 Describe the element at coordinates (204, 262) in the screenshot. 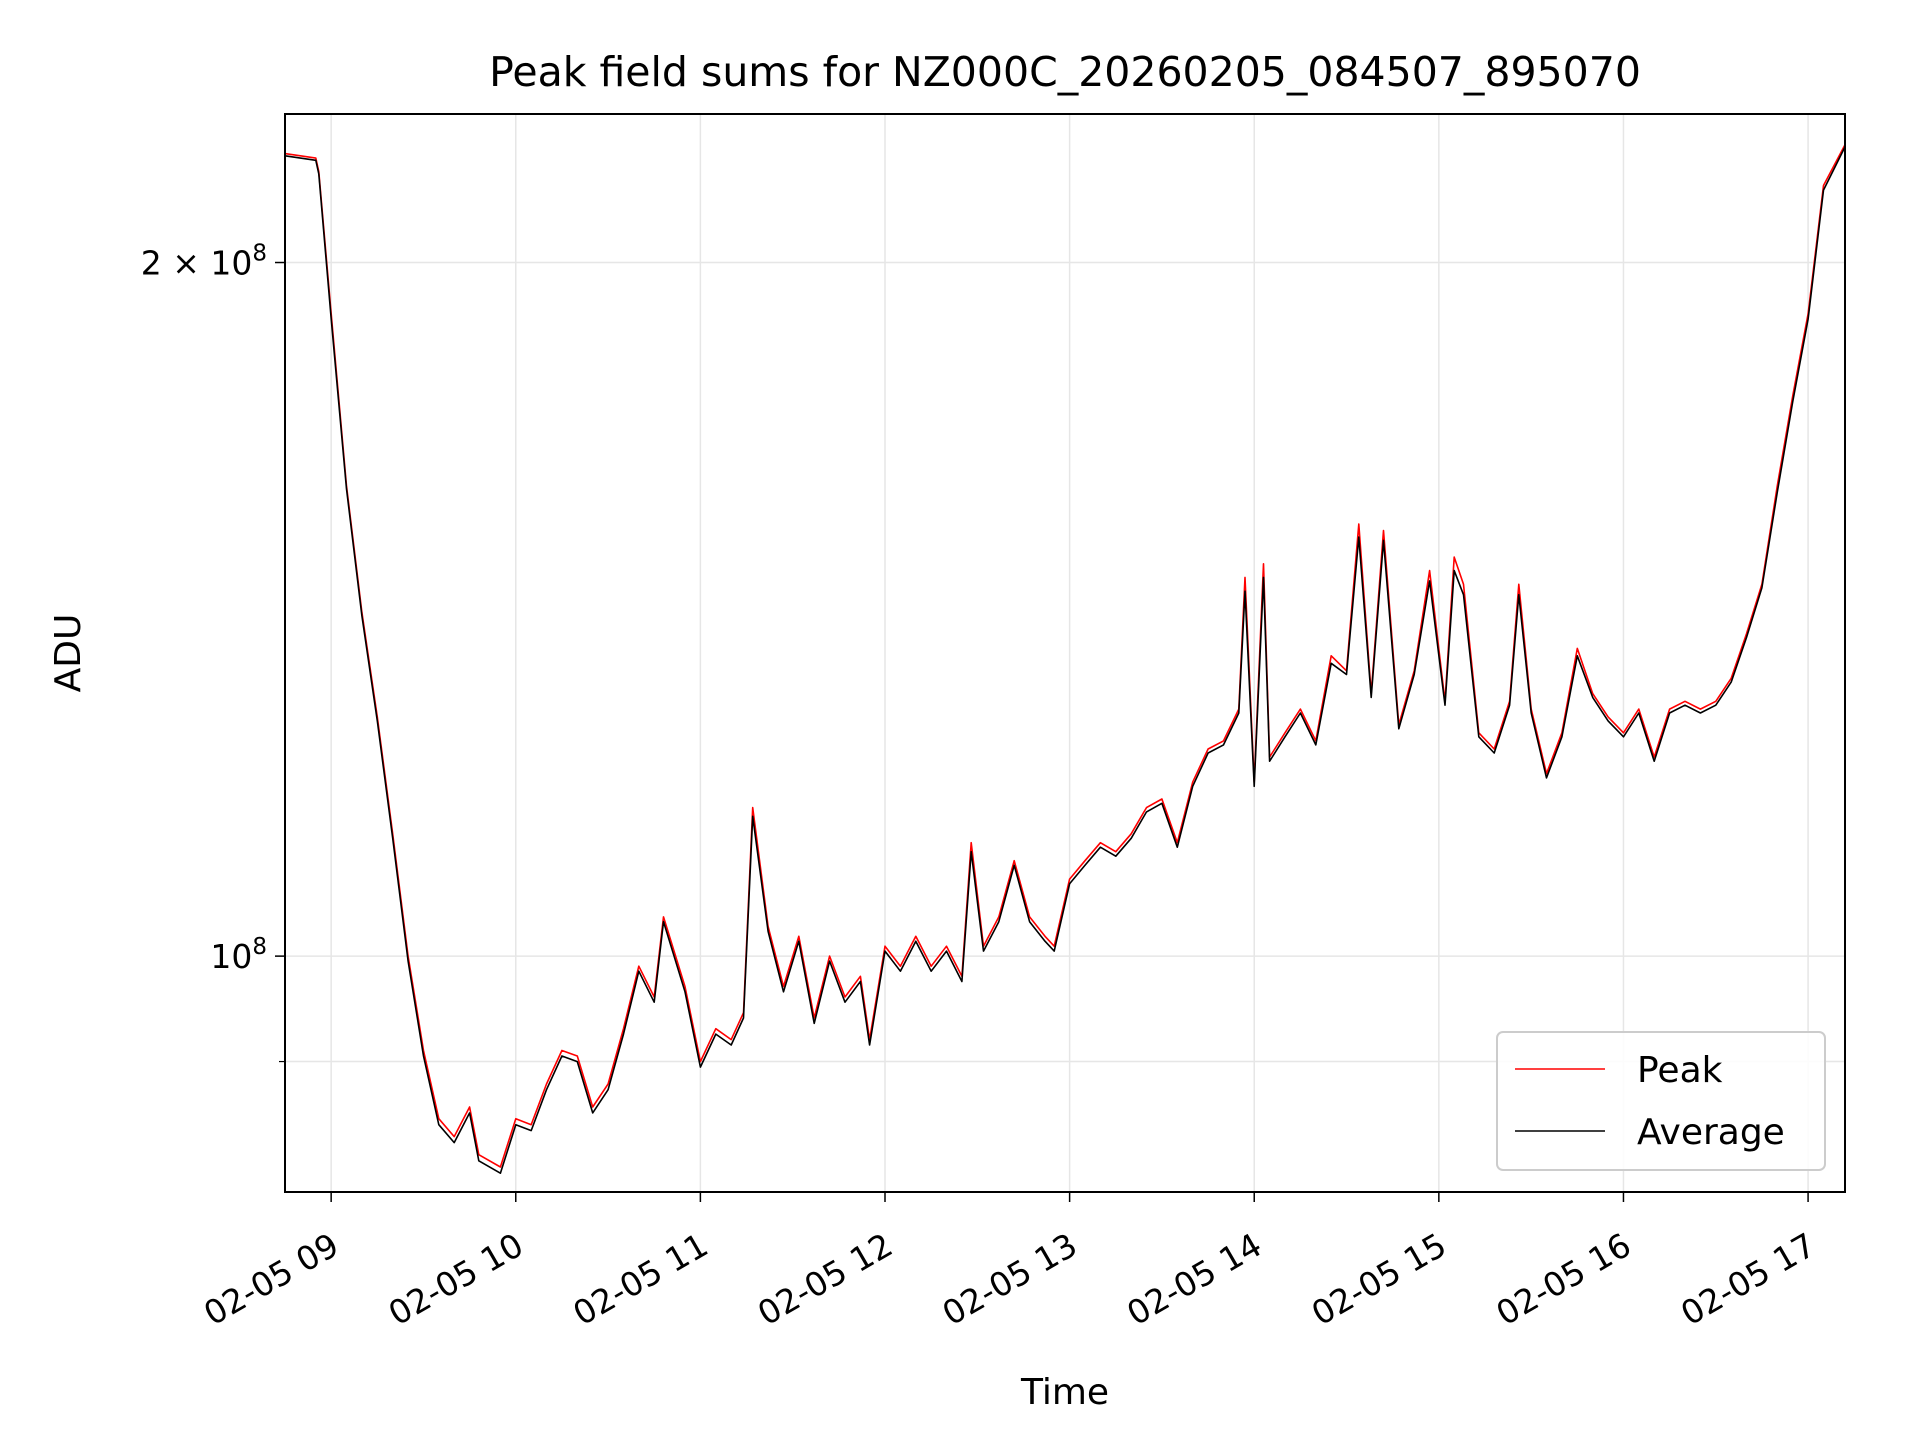

I see `y-tick-label: 2 × 108` at that location.